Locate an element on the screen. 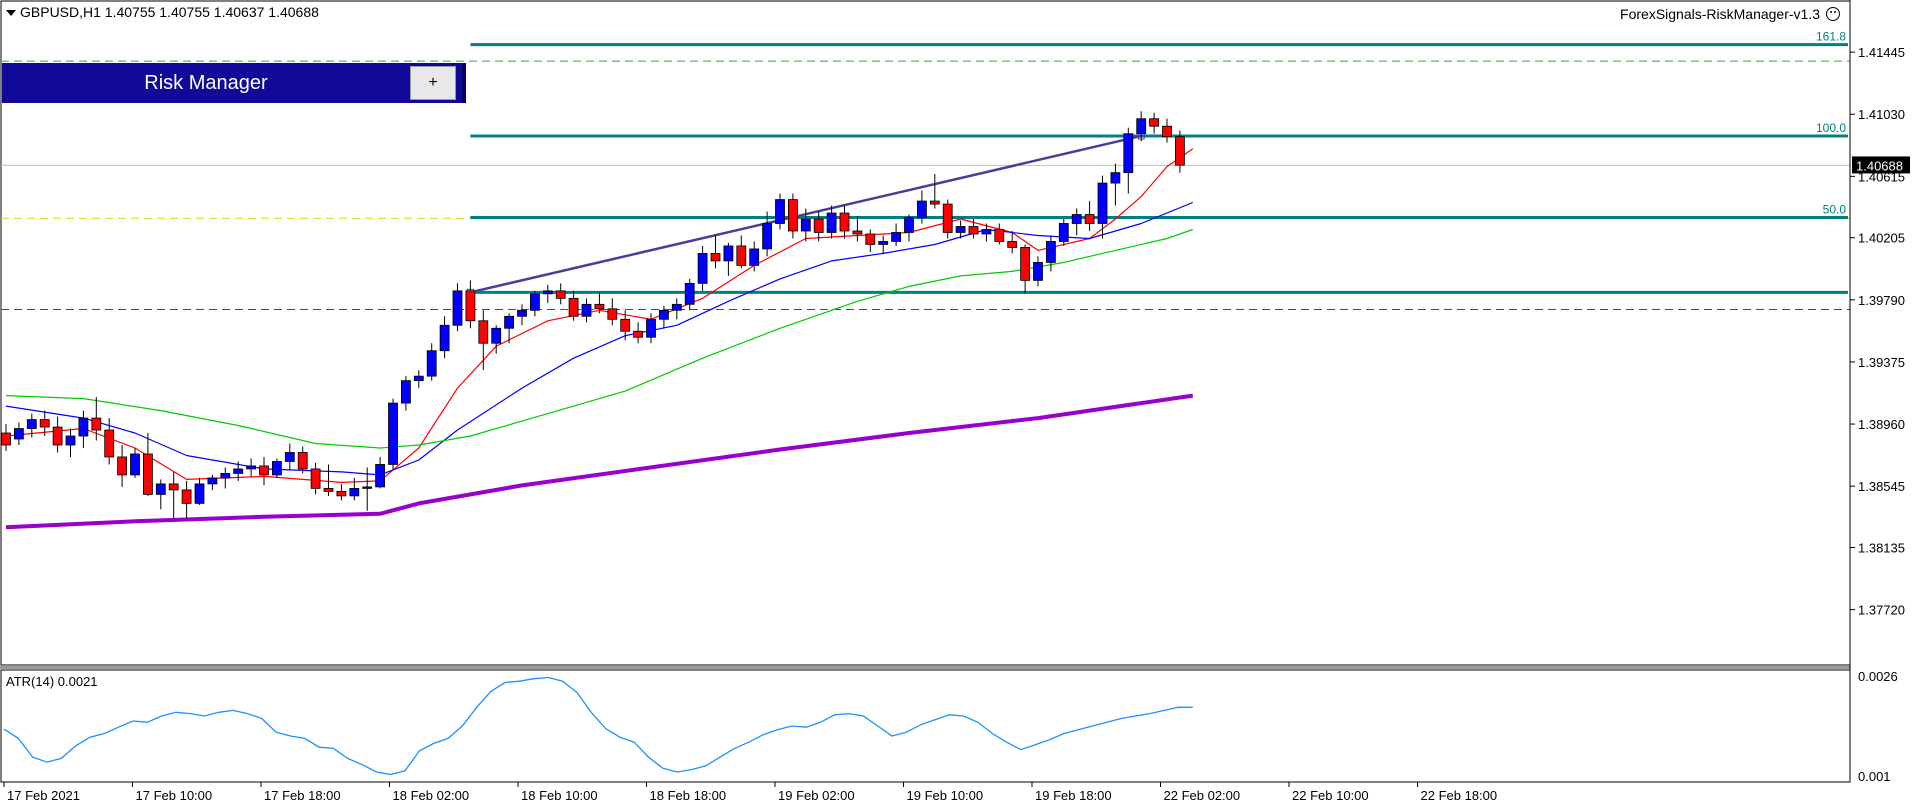 Image resolution: width=1916 pixels, height=807 pixels. atr-line is located at coordinates (598, 726).